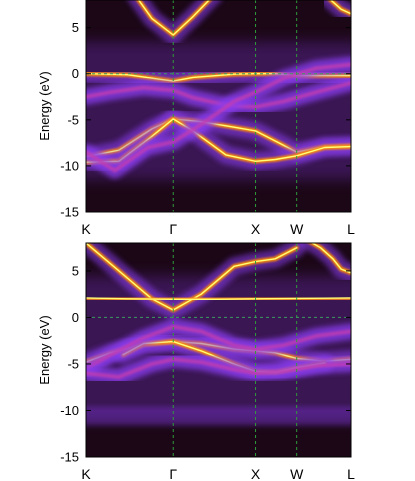  Describe the element at coordinates (174, 18) in the screenshot. I see `band-1-line` at that location.